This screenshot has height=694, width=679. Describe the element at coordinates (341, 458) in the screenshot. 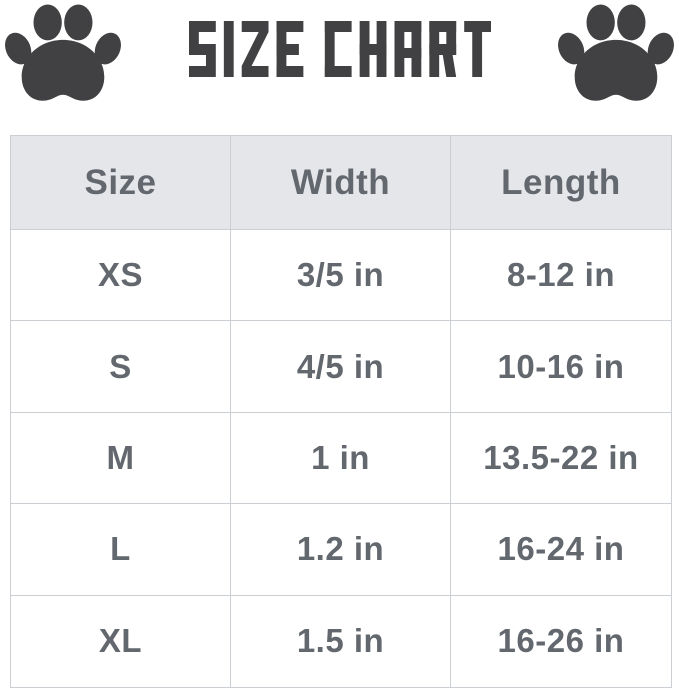

I see `cell-width-m: 1 in` at that location.